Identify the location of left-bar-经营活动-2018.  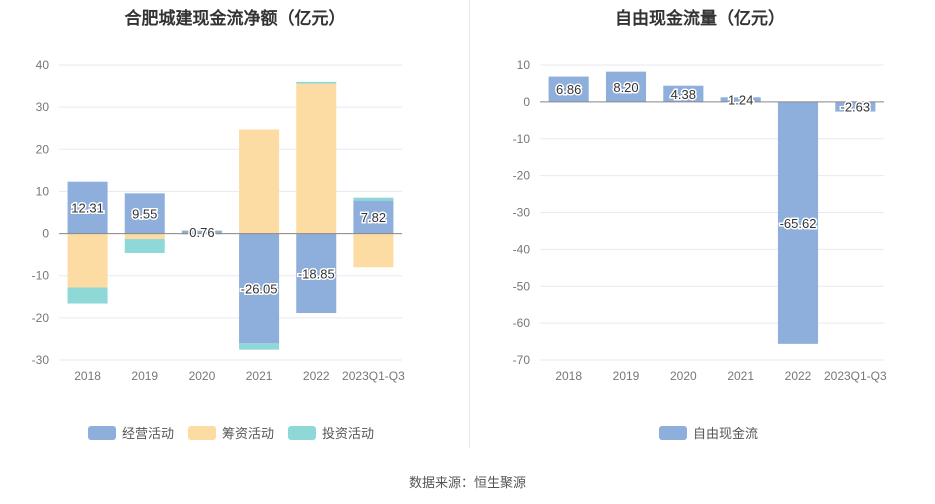
(87, 207).